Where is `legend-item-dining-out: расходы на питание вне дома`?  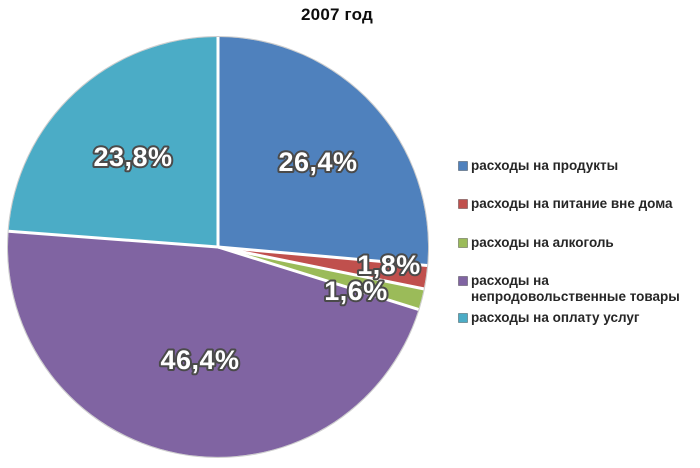 legend-item-dining-out: расходы на питание вне дома is located at coordinates (579, 204).